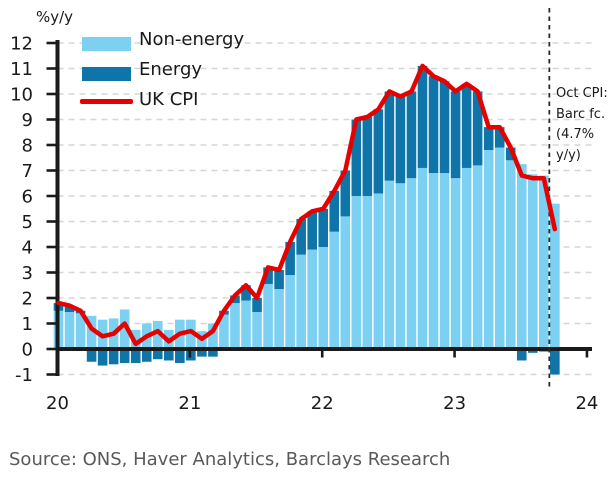  What do you see at coordinates (24, 375) in the screenshot?
I see `y-tick-label: -1` at bounding box center [24, 375].